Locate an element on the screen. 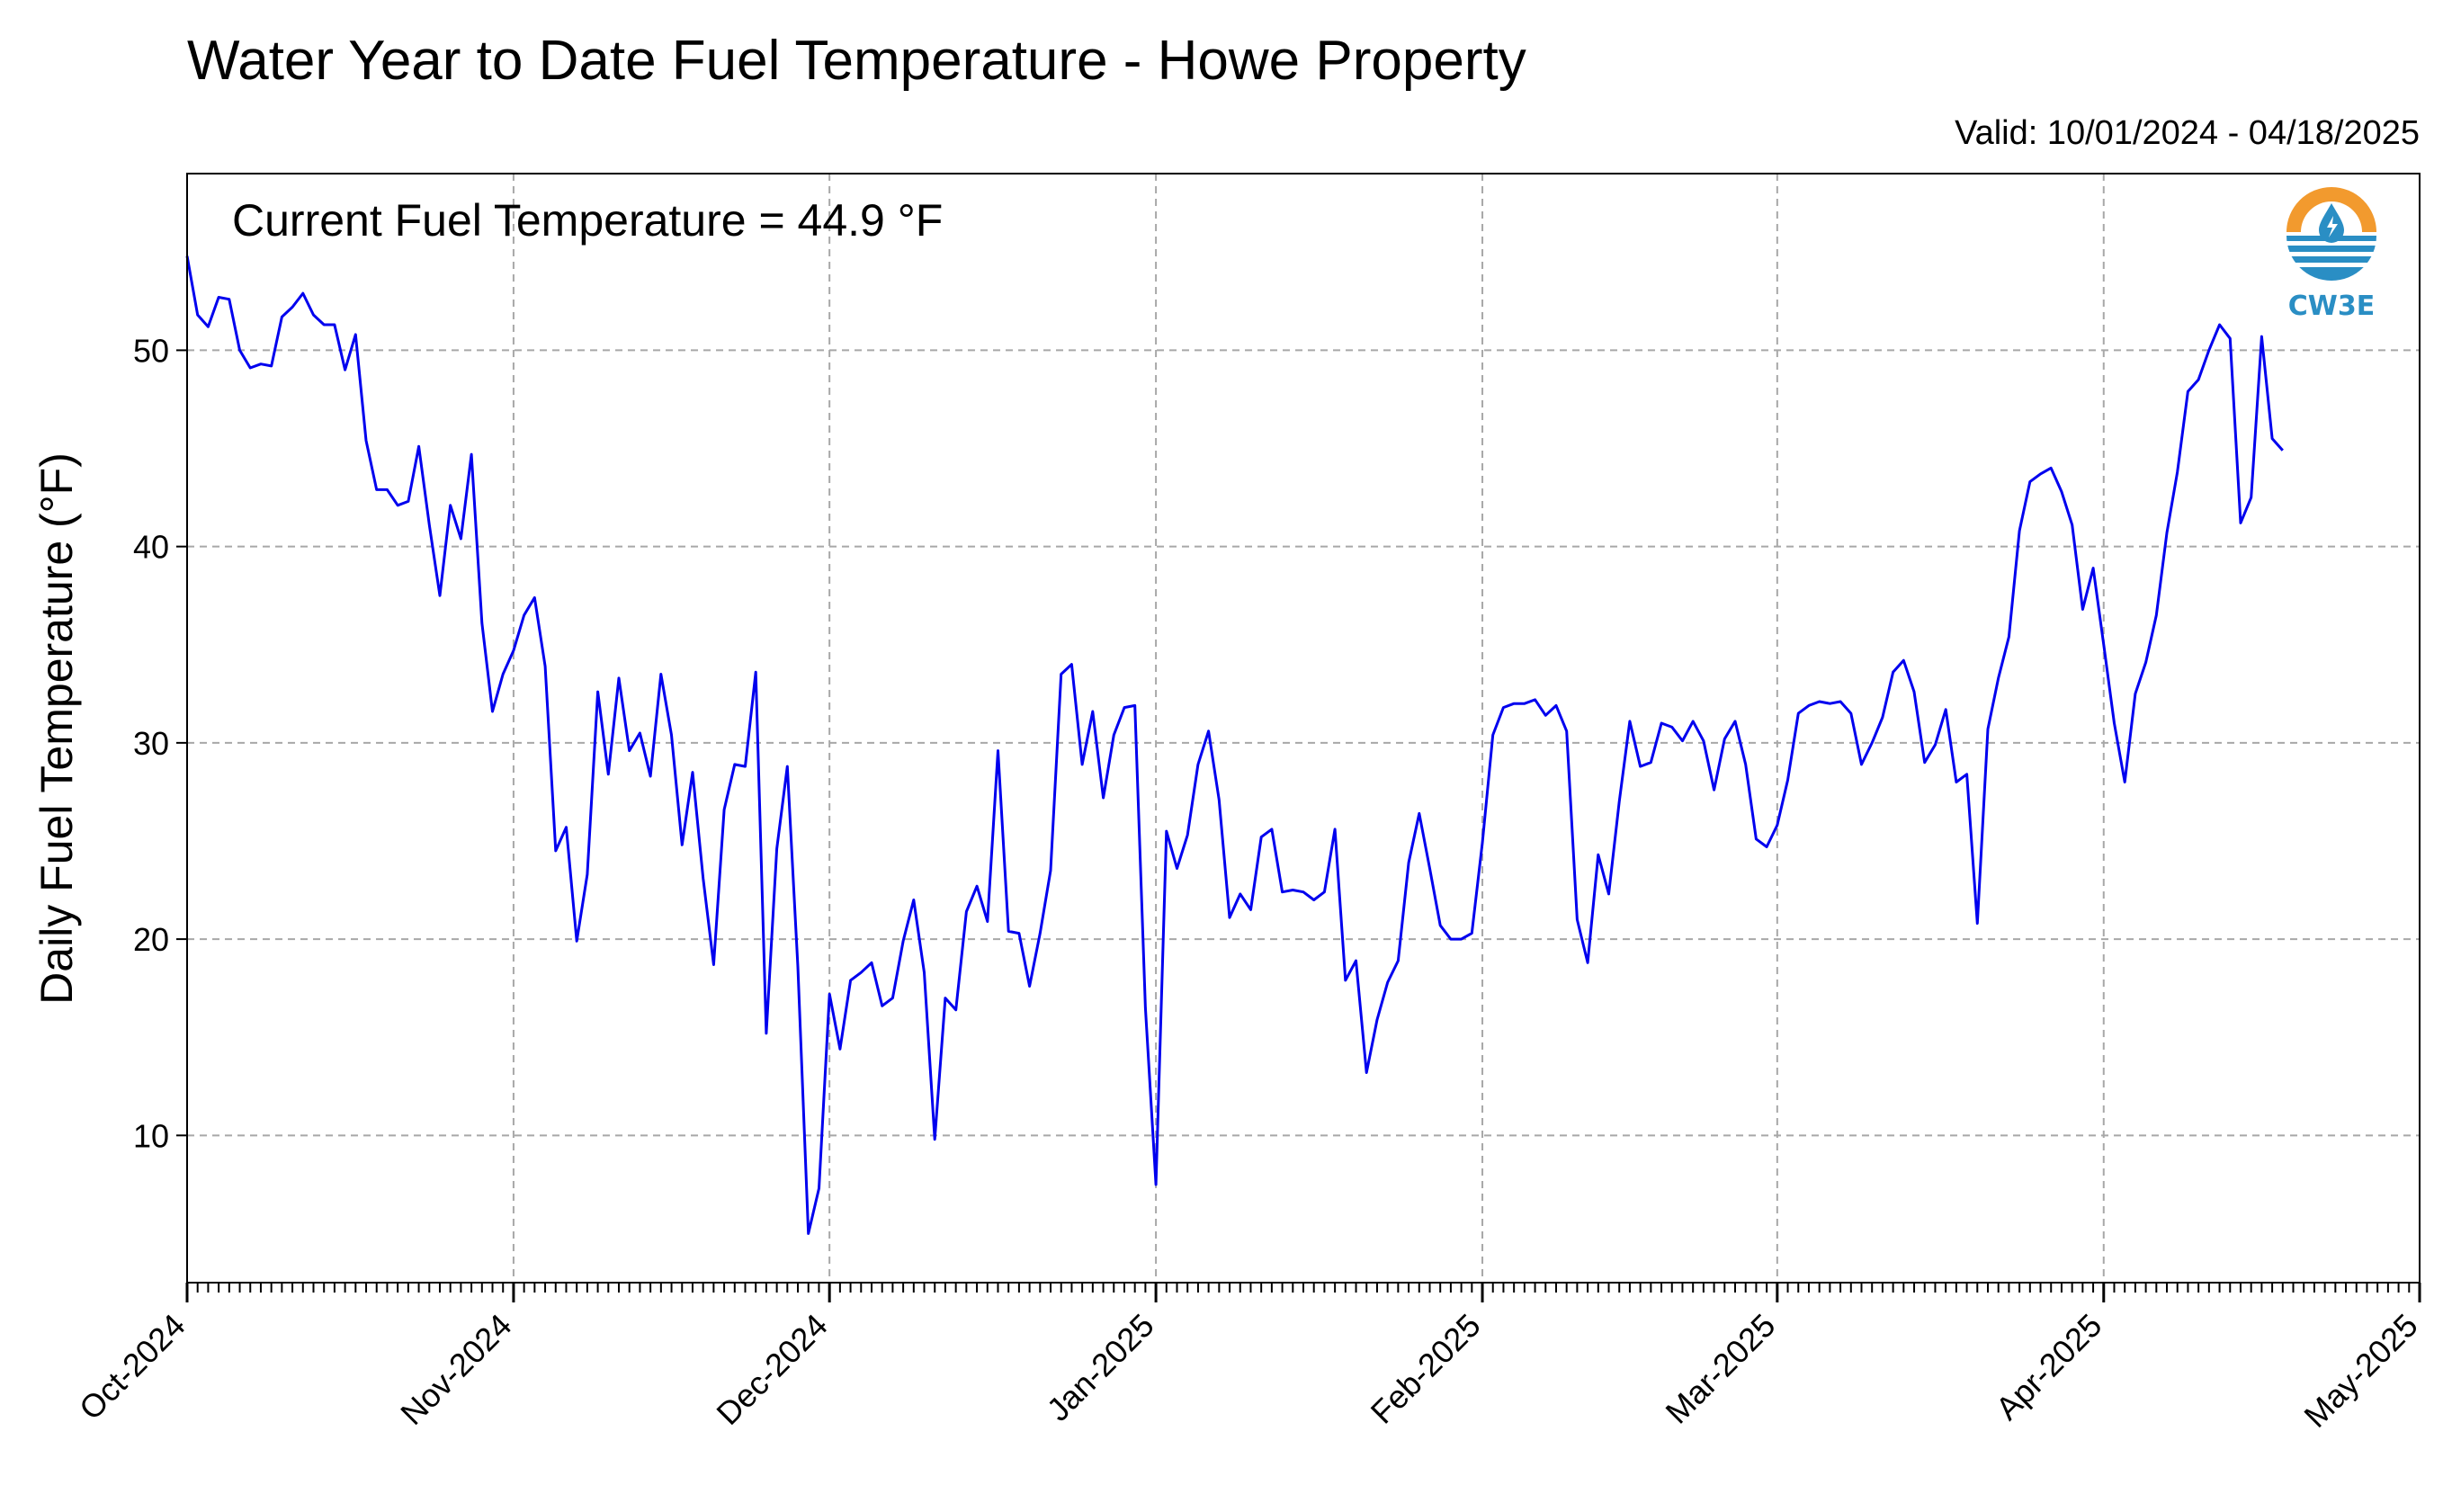  y-tick-label: 30 is located at coordinates (151, 743).